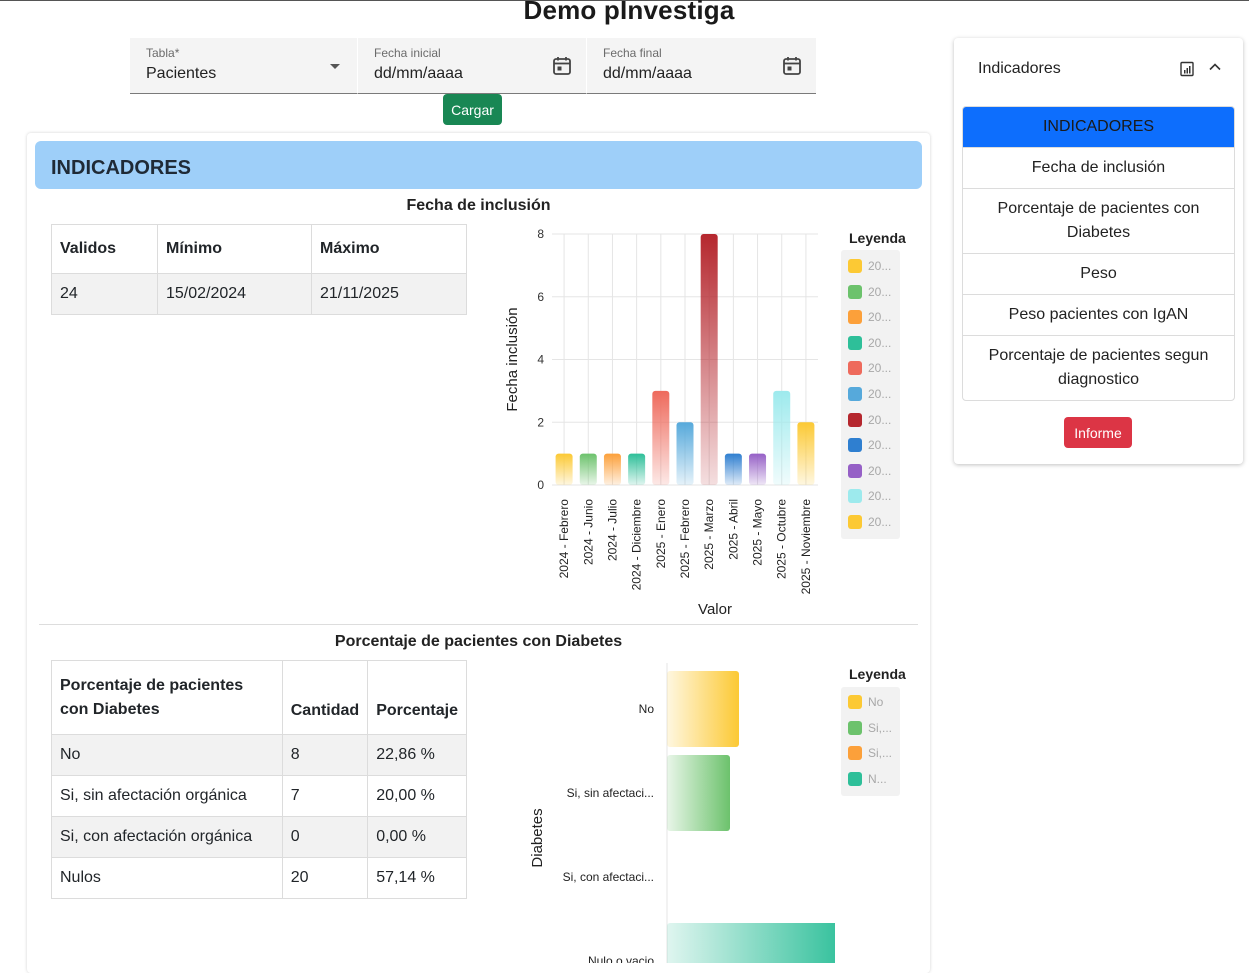  Describe the element at coordinates (325, 796) in the screenshot. I see `table-cell: 7` at that location.